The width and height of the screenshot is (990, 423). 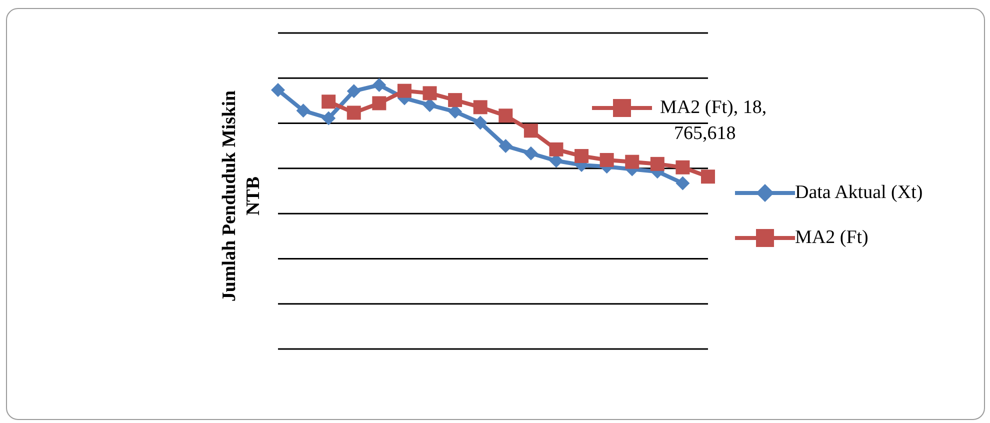 I want to click on legend-label: Data Aktual (Xt), so click(x=859, y=193).